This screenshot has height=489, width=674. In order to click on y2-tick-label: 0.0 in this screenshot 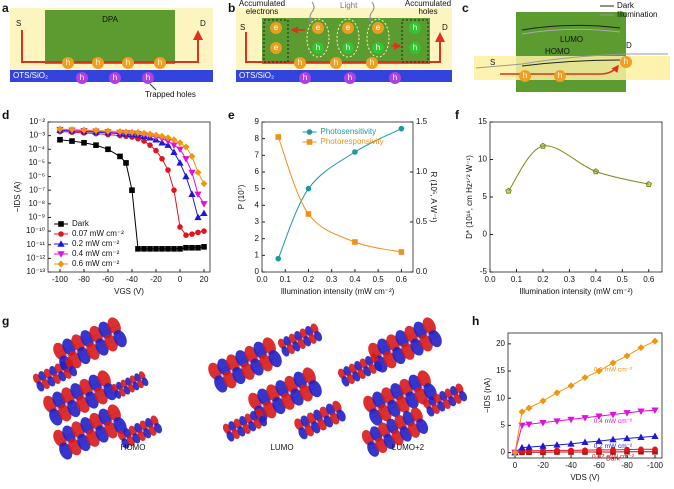, I will do `click(422, 271)`.